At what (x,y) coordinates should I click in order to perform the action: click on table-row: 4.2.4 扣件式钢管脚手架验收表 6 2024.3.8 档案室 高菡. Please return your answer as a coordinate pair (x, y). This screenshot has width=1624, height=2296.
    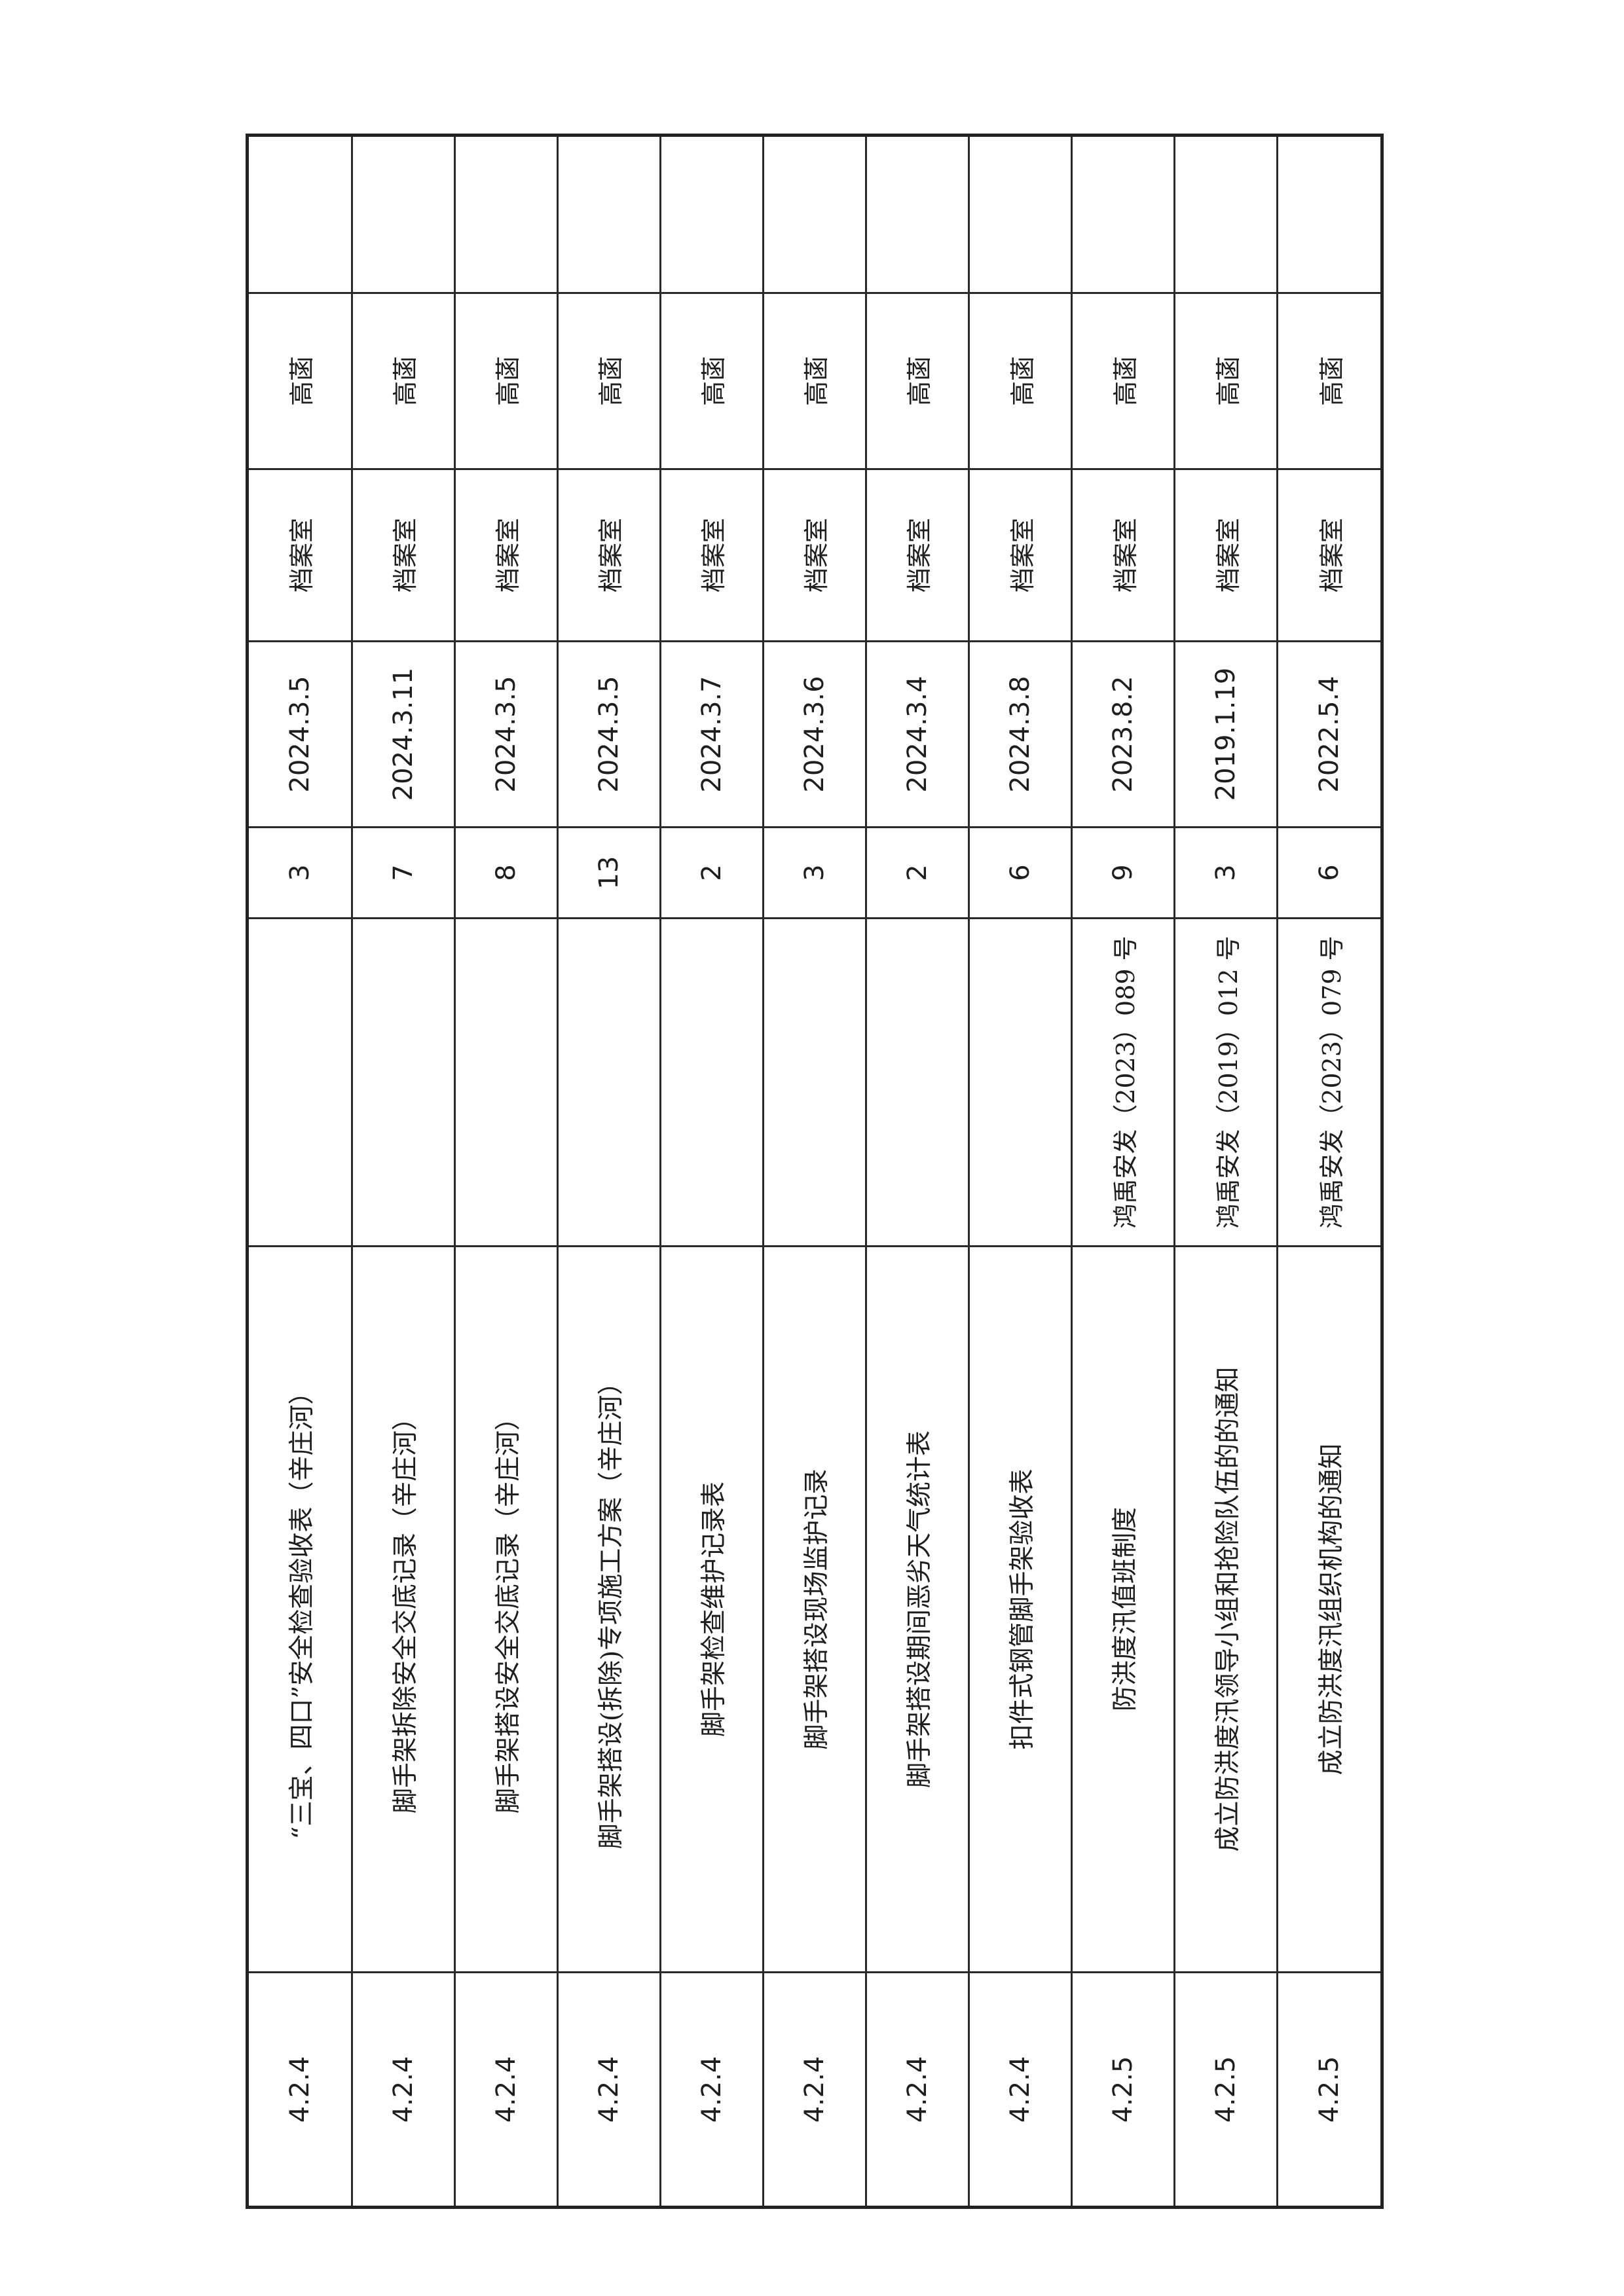
    Looking at the image, I should click on (1020, 1171).